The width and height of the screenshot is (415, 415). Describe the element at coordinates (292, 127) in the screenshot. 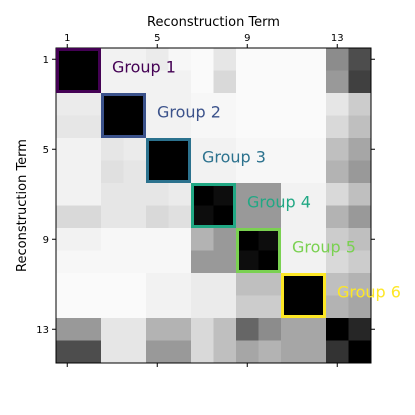

I see `heatmap-cell-r4-c11` at that location.